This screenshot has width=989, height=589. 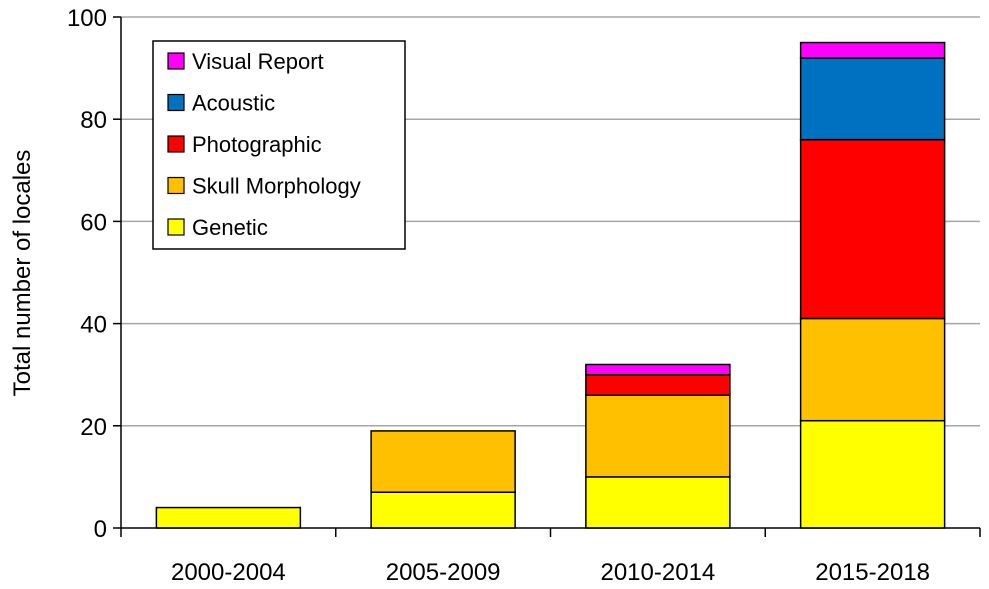 I want to click on bar-segment-acoustic, so click(x=872, y=99).